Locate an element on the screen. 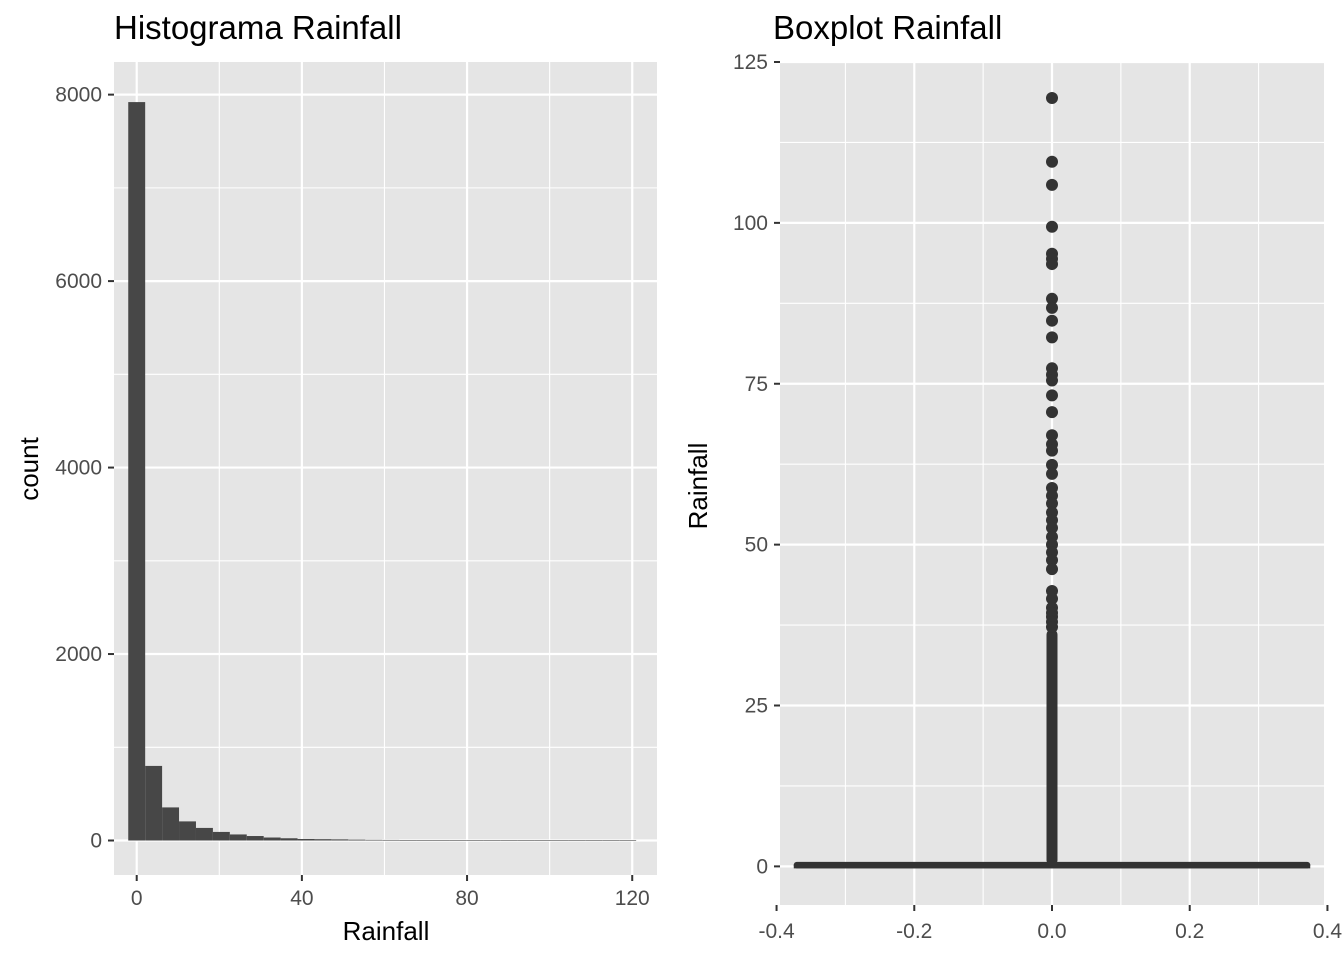 This screenshot has height=960, width=1344. histogram-y-tick-label: 6000 is located at coordinates (78, 281).